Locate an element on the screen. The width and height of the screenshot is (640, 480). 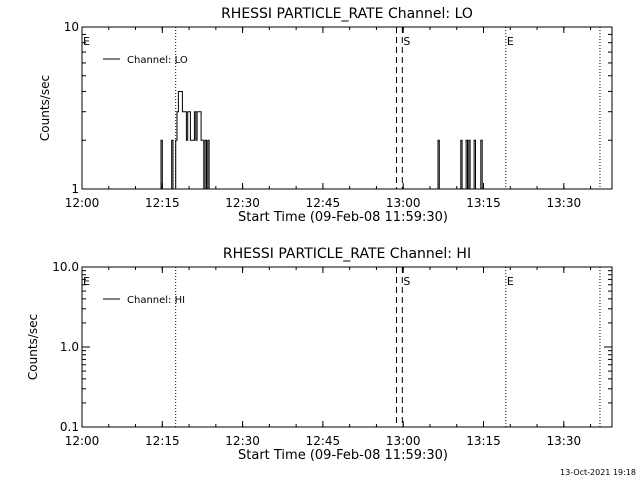
y-tick-label: 10 is located at coordinates (71, 27).